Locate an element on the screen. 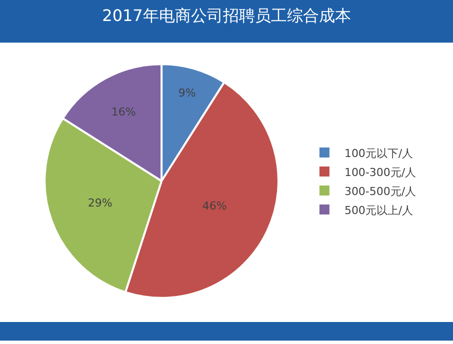  legend-label: 300-500元/人 is located at coordinates (380, 191).